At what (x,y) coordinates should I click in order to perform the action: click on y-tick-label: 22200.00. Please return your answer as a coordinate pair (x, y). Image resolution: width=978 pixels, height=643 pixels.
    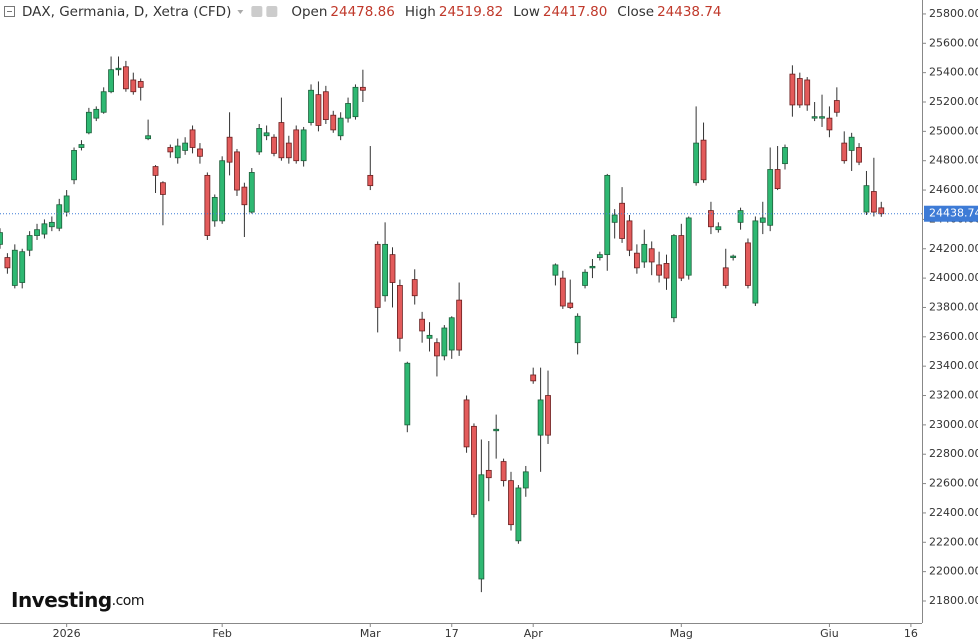
    Looking at the image, I should click on (953, 541).